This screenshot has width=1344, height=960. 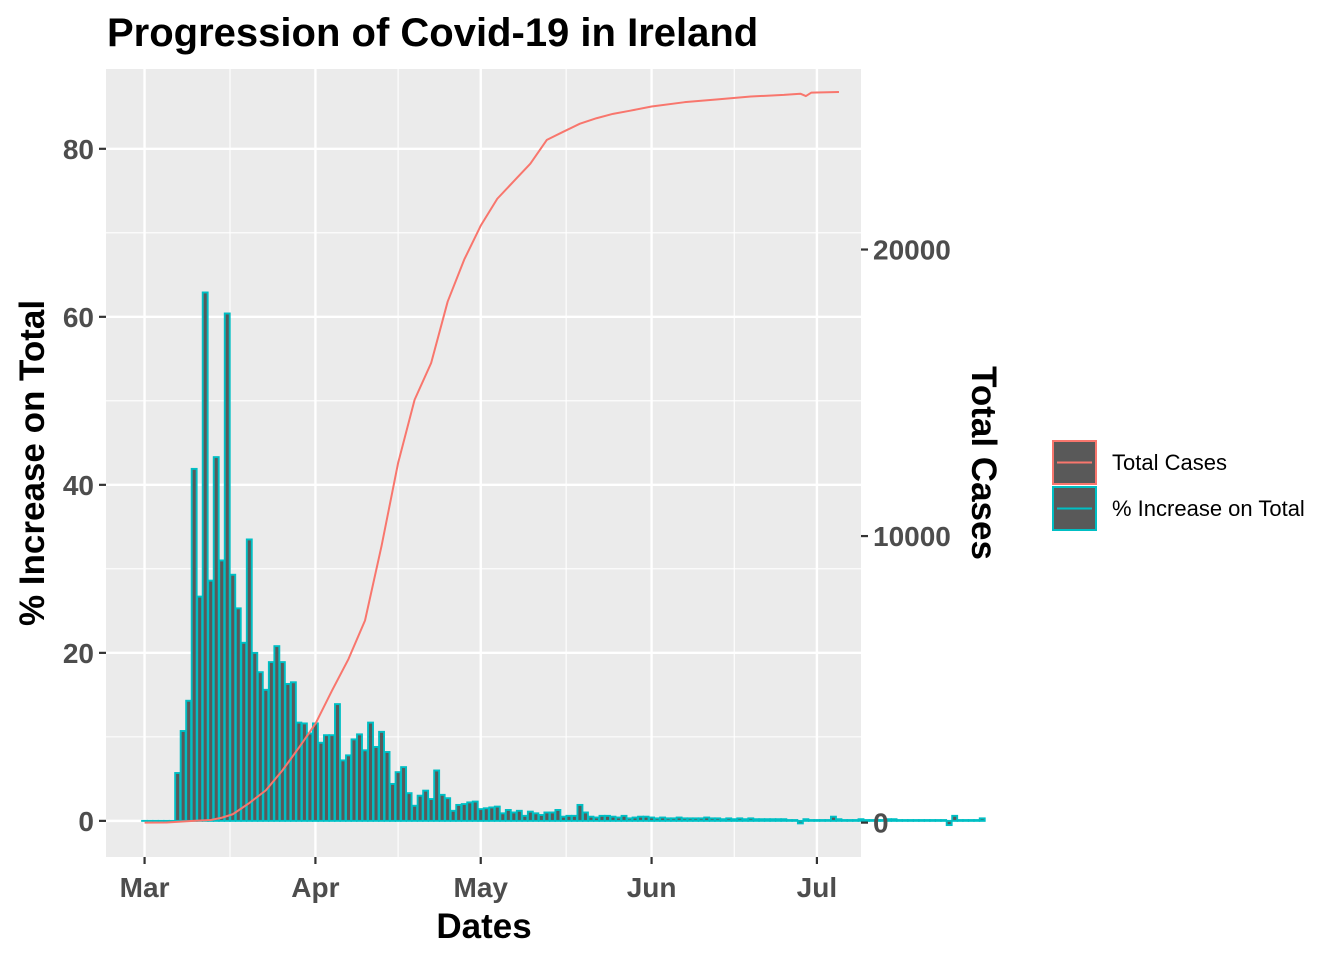 What do you see at coordinates (652, 887) in the screenshot?
I see `x-tick-label: Jun` at bounding box center [652, 887].